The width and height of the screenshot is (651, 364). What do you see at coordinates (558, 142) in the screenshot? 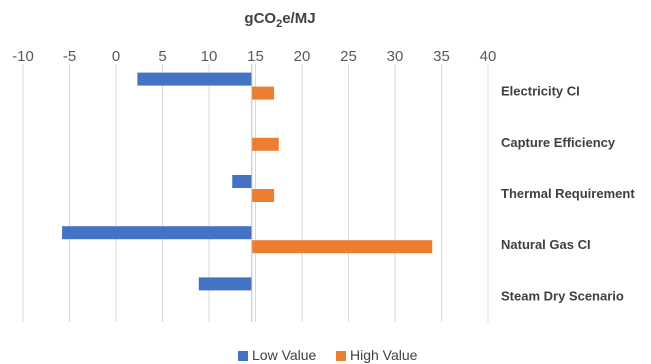
I see `category-label-1: Capture Efficiency` at bounding box center [558, 142].